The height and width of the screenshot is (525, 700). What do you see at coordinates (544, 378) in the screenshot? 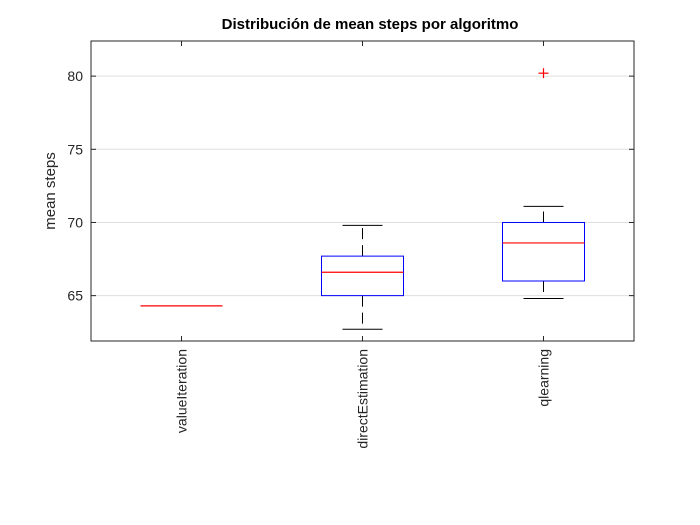
I see `x-category-label-2: qlearning` at bounding box center [544, 378].